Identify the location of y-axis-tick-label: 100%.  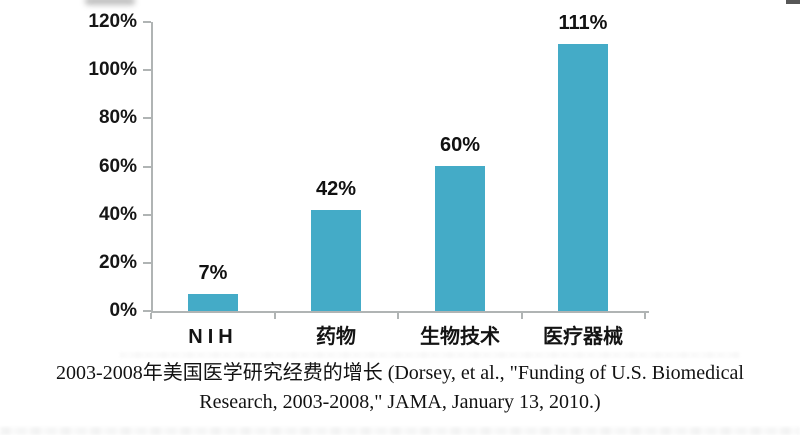
(112, 70).